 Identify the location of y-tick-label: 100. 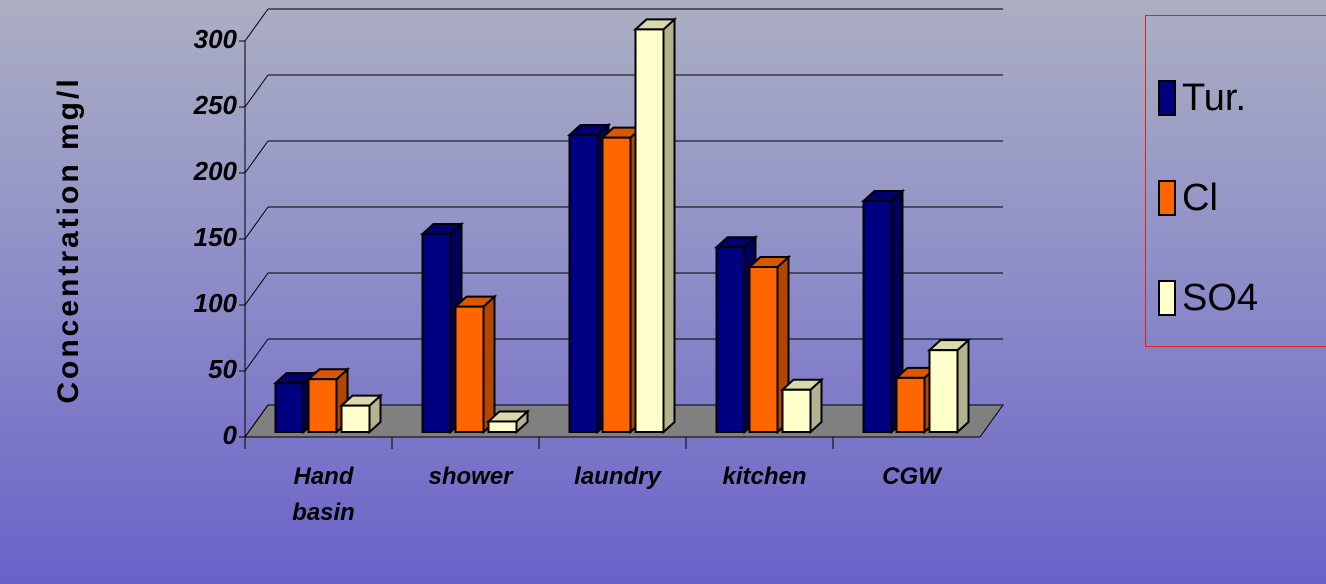
(216, 303).